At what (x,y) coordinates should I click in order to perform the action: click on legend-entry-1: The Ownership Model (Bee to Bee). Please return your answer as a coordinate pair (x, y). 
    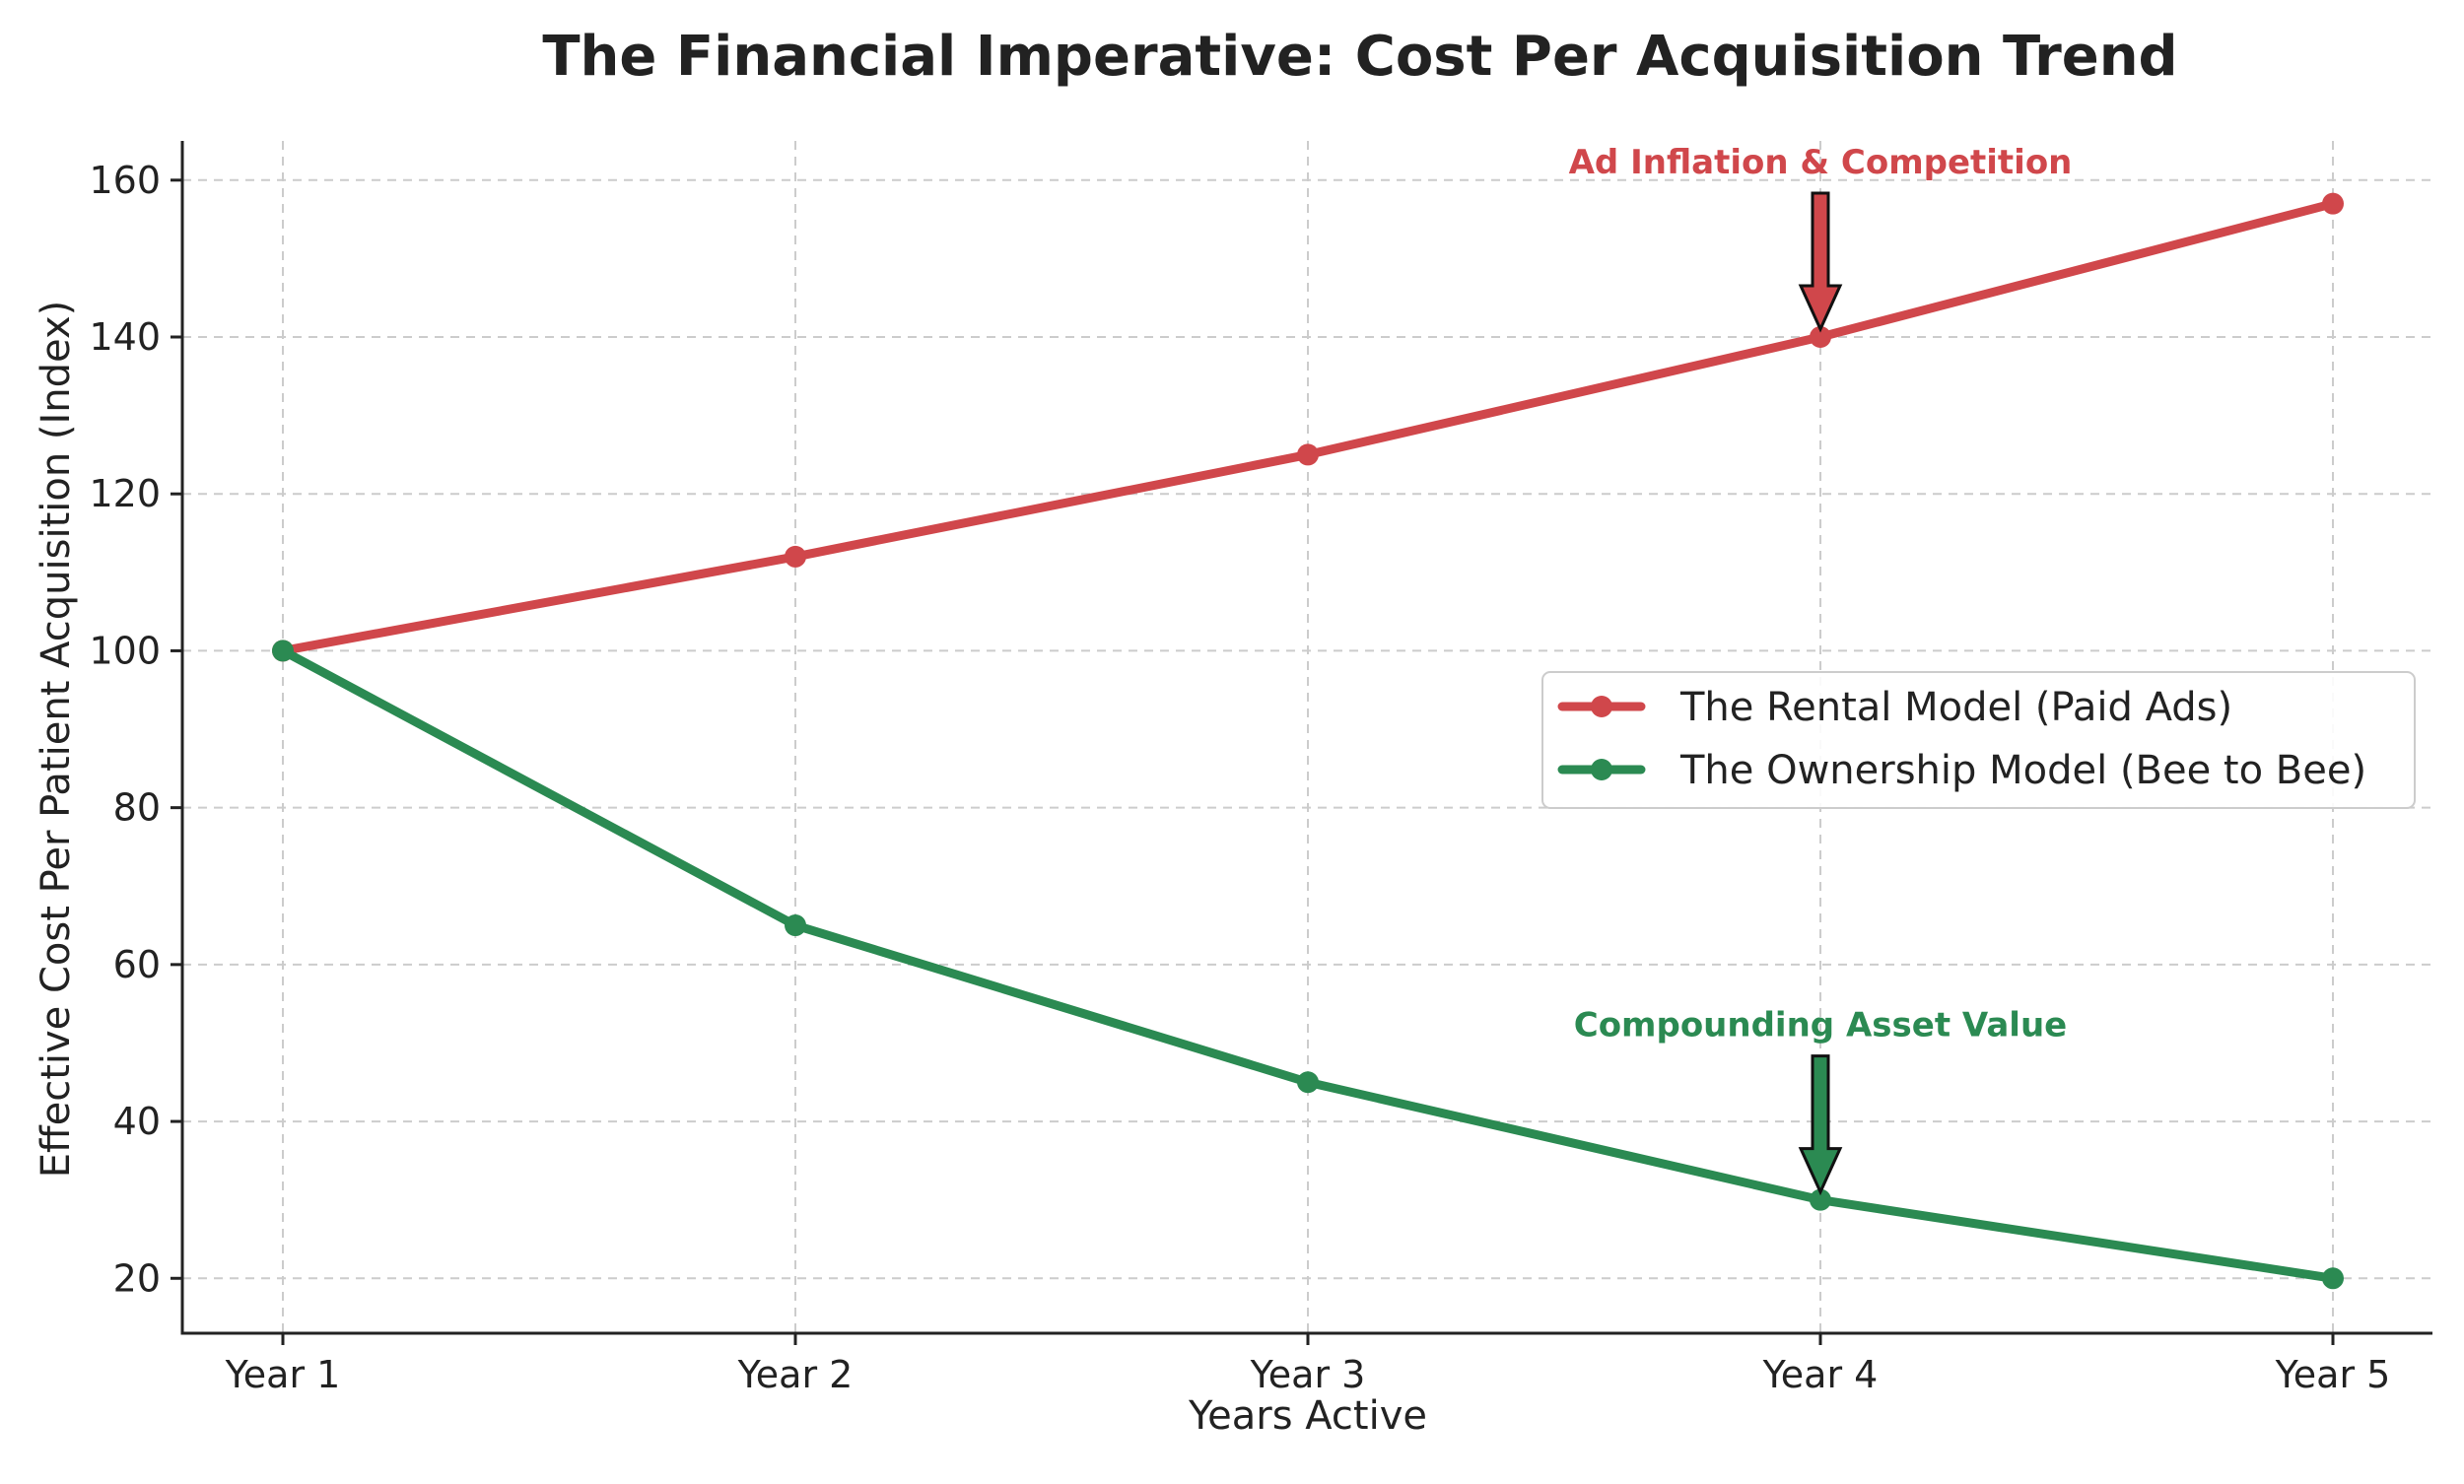
    Looking at the image, I should click on (2022, 770).